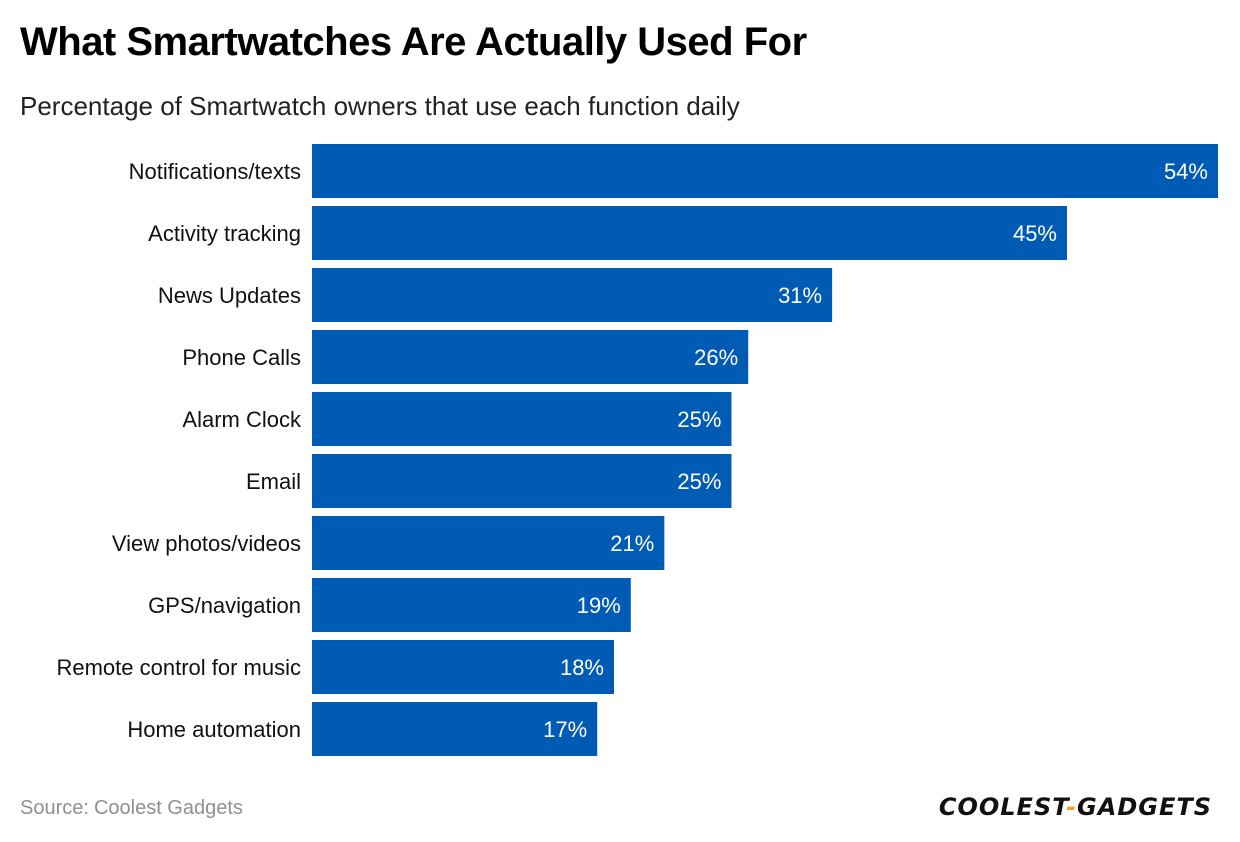 The width and height of the screenshot is (1240, 842). Describe the element at coordinates (582, 667) in the screenshot. I see `bar-value-label: 18%` at that location.